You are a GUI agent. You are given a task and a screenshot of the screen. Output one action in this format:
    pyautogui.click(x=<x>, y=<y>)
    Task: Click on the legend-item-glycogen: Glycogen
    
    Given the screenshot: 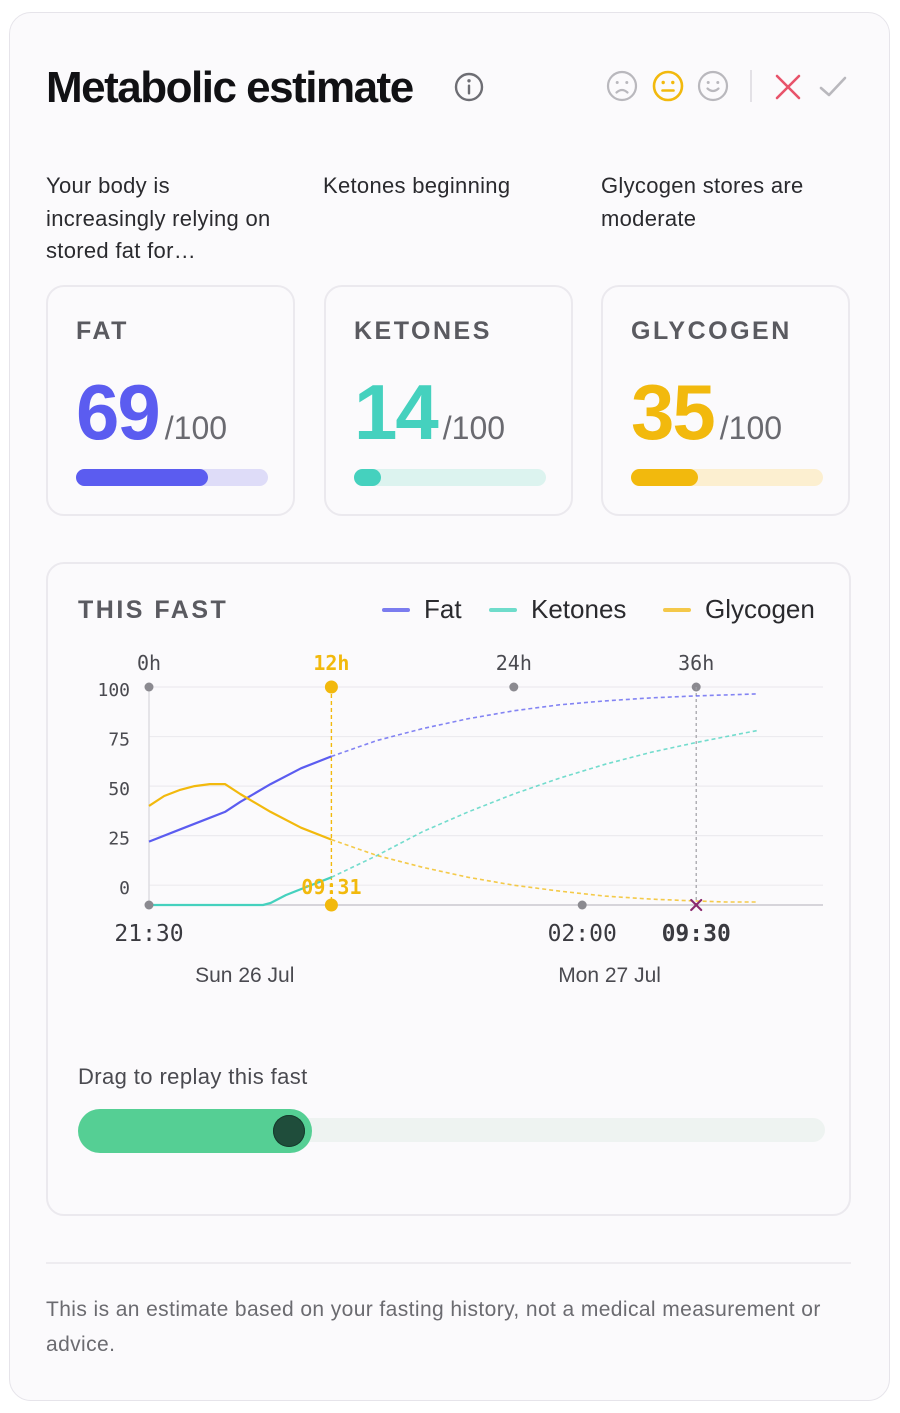 What is the action you would take?
    pyautogui.click(x=739, y=609)
    